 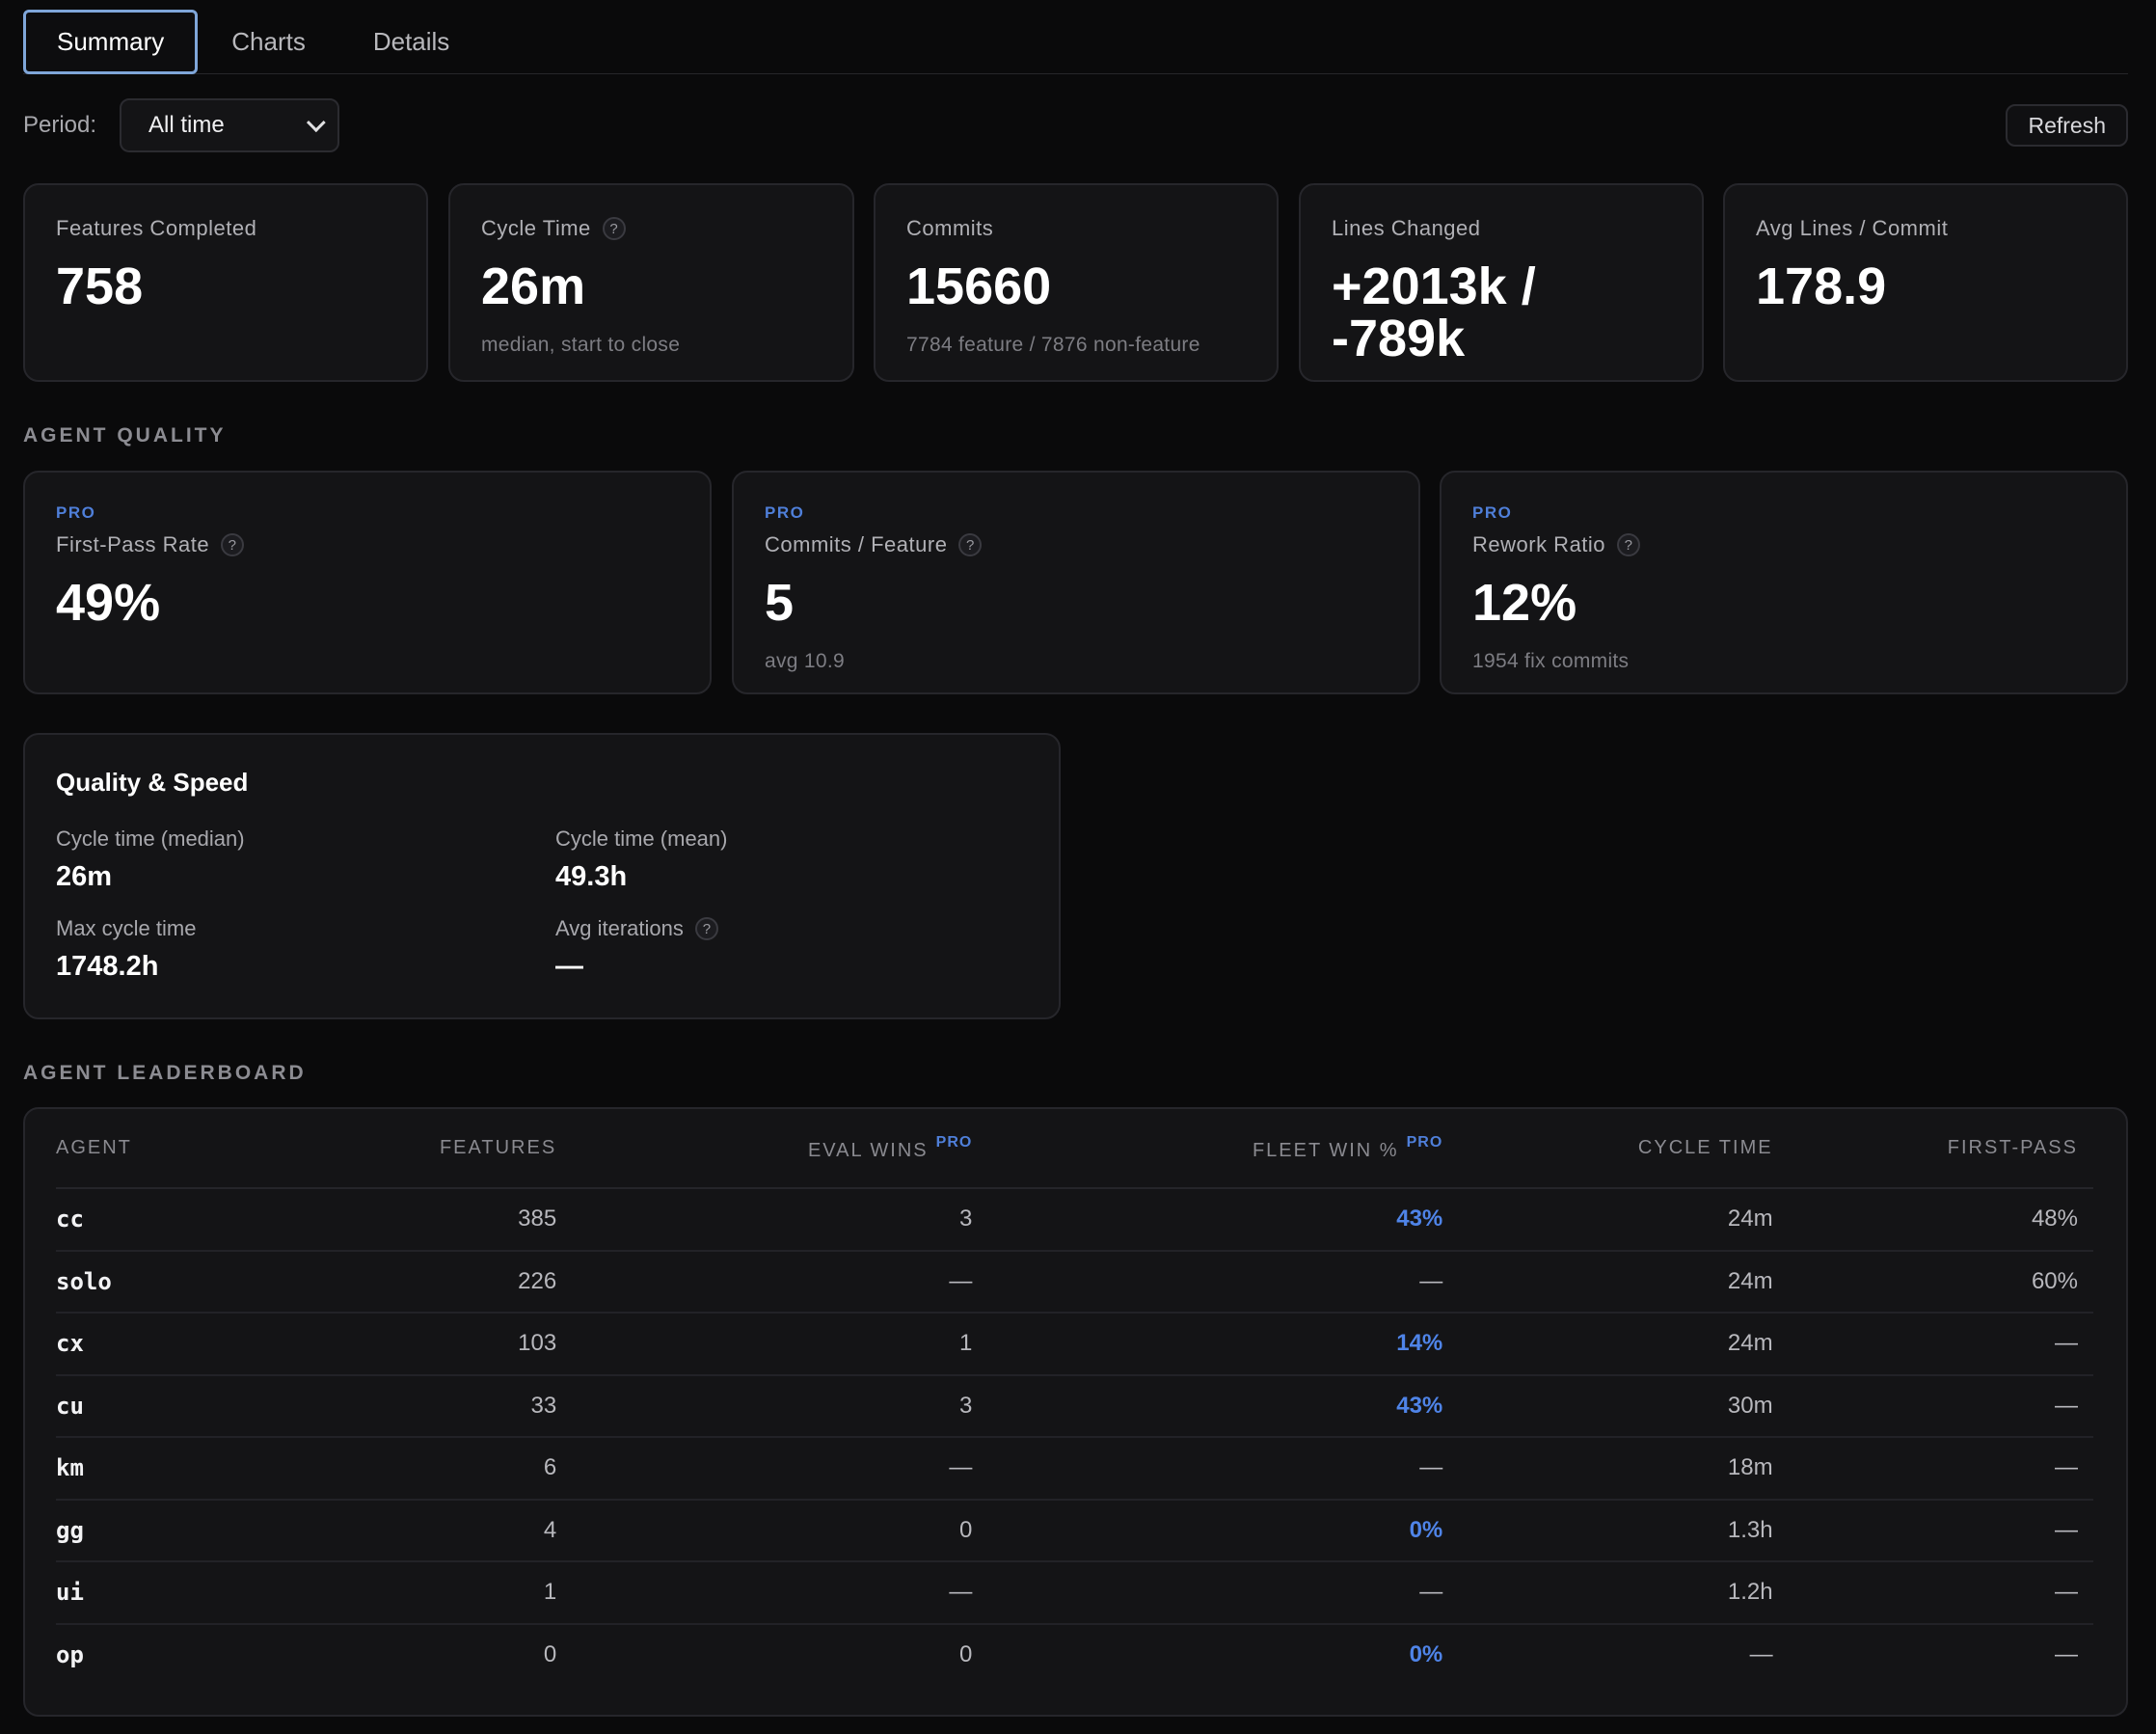 I want to click on period-selected-value: All time, so click(x=186, y=125).